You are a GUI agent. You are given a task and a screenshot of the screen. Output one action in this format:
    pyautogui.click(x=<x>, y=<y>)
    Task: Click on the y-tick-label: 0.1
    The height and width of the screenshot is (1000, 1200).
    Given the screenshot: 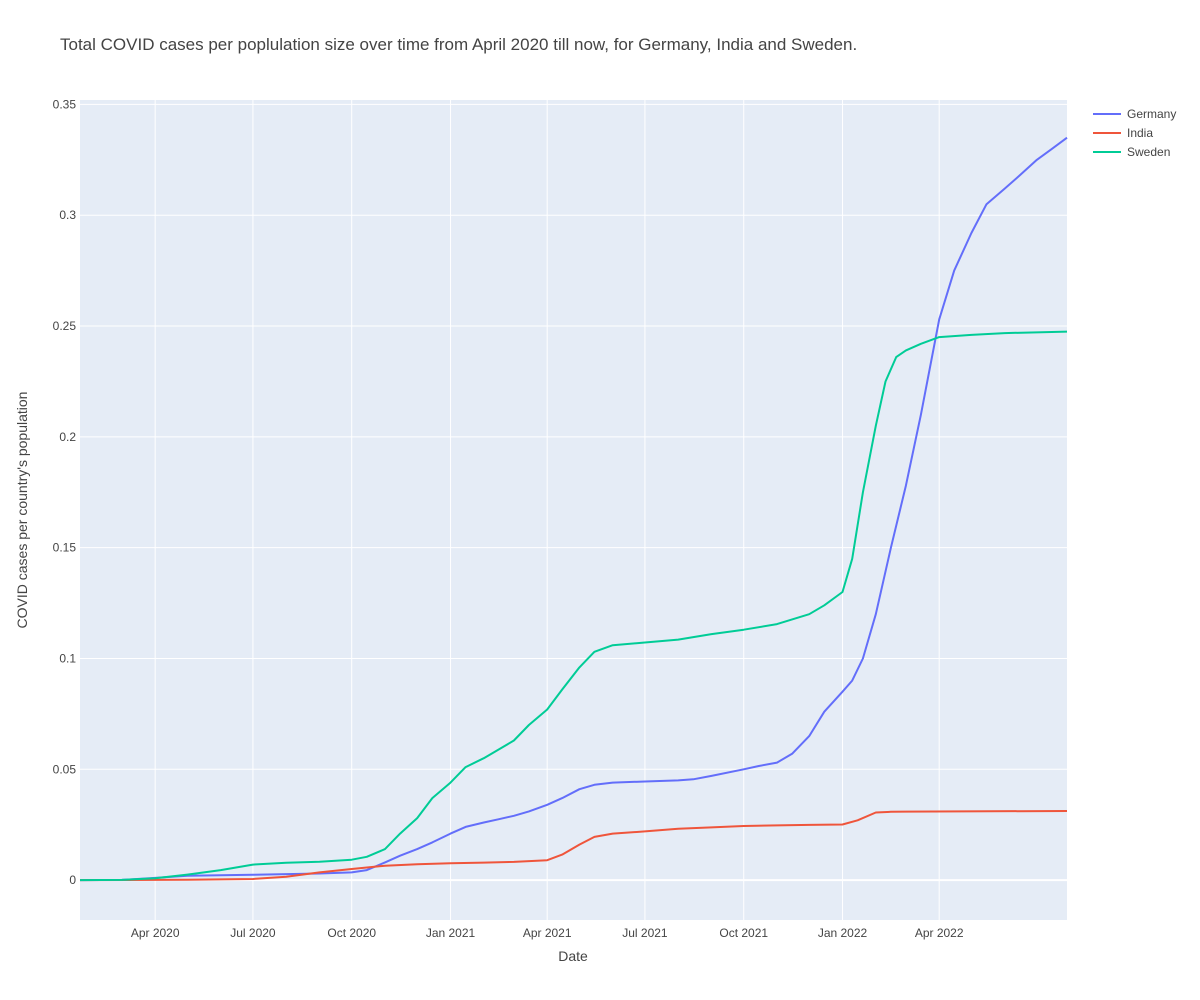 What is the action you would take?
    pyautogui.click(x=67, y=658)
    